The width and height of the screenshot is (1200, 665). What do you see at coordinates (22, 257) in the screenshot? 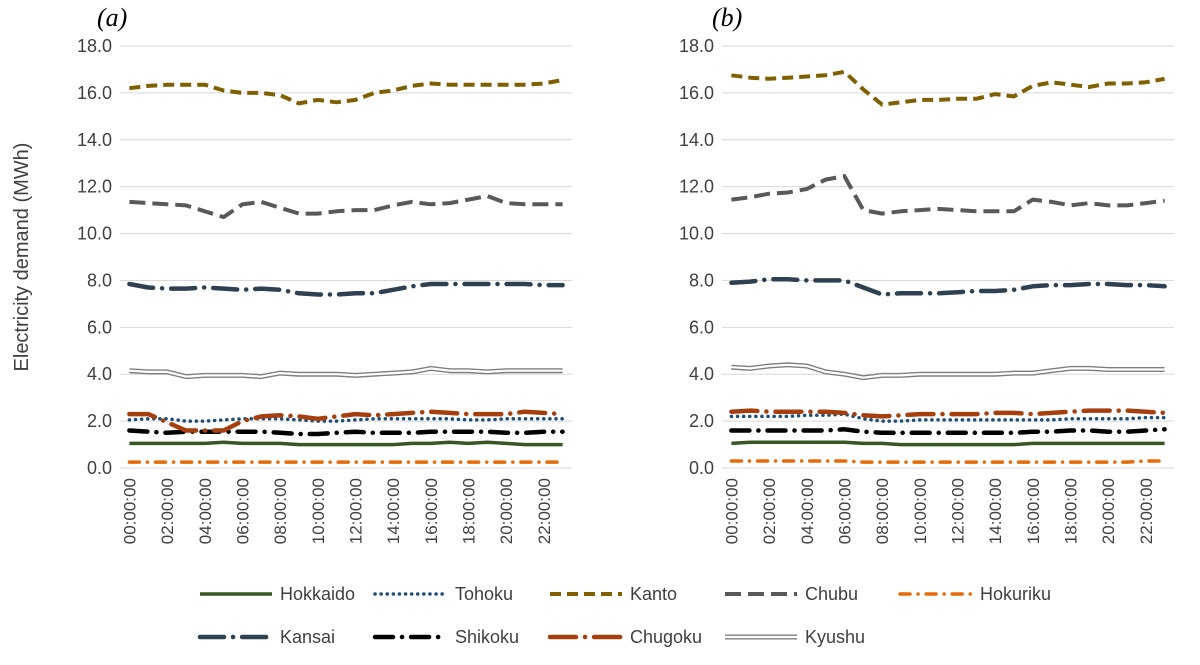
I see `y-axis-title: Electricity demand (MWh)` at bounding box center [22, 257].